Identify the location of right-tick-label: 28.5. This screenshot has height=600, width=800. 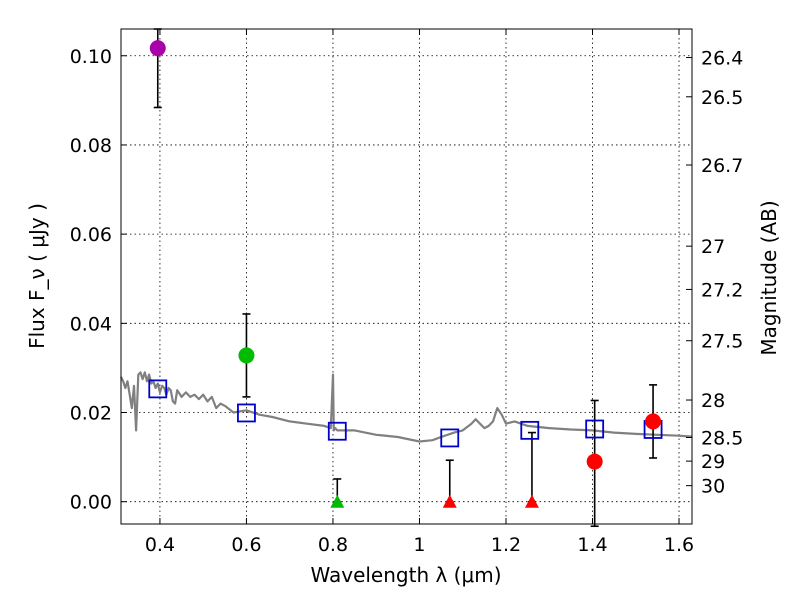
(722, 438).